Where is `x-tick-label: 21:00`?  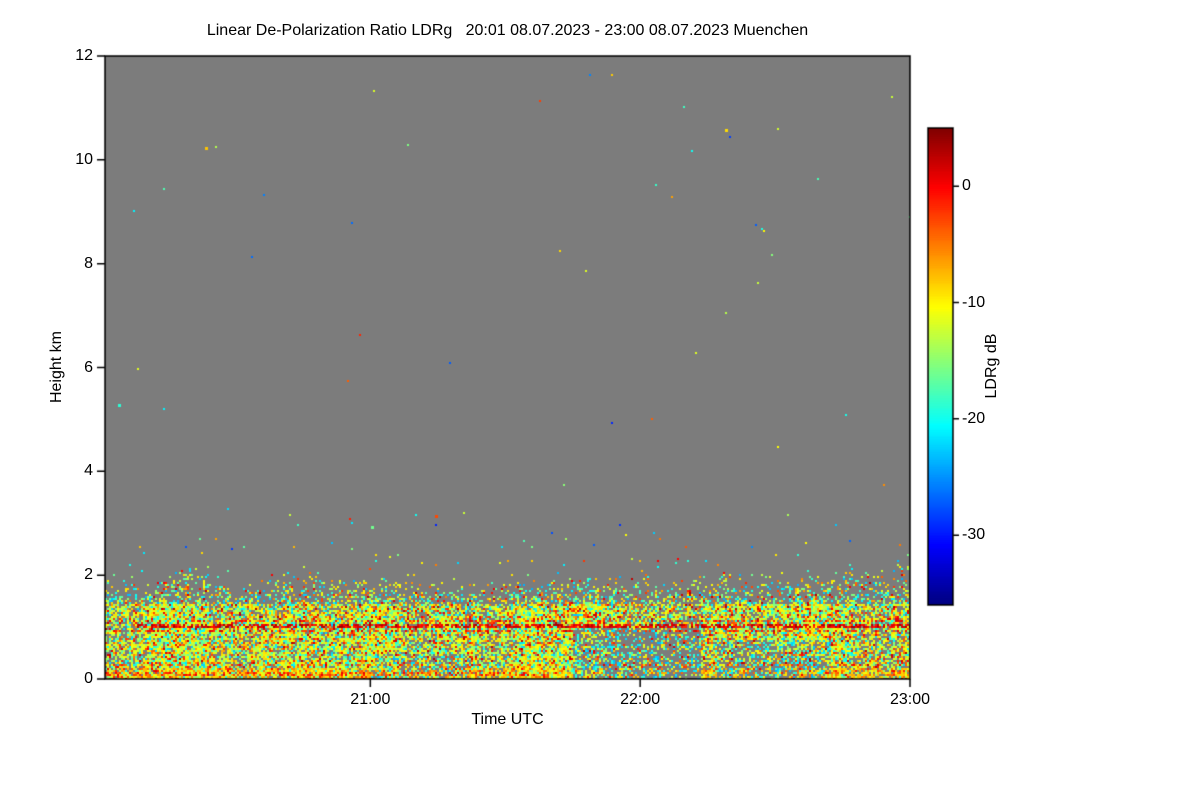 x-tick-label: 21:00 is located at coordinates (370, 699).